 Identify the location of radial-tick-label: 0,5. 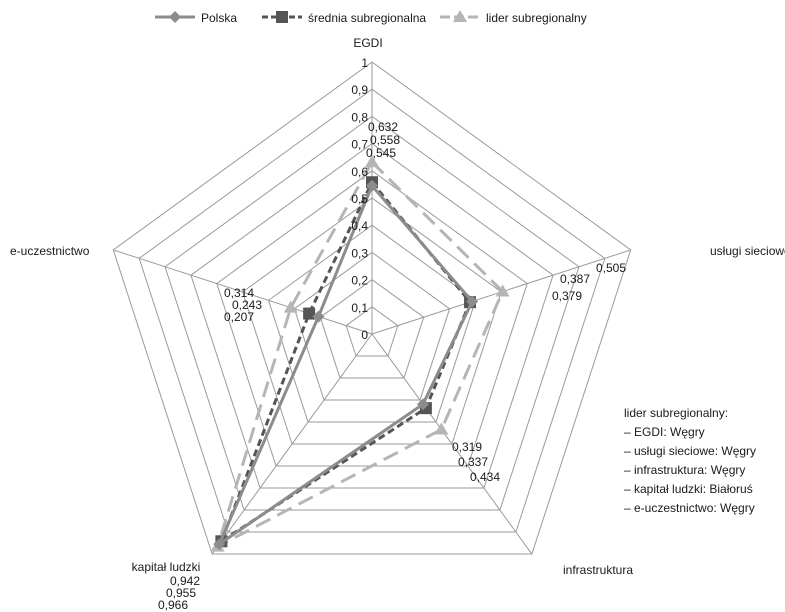
(359, 199).